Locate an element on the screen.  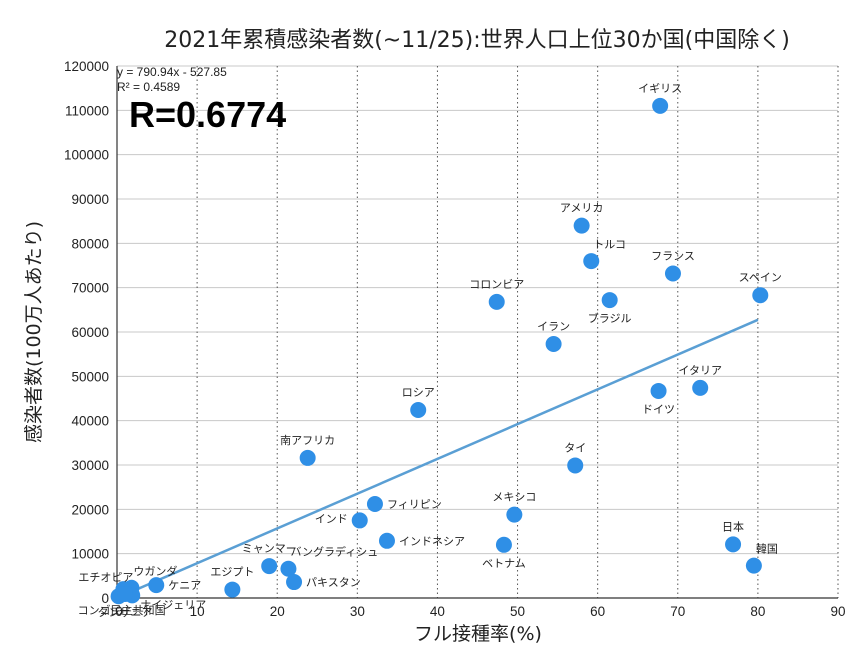
point-label: インド is located at coordinates (331, 518).